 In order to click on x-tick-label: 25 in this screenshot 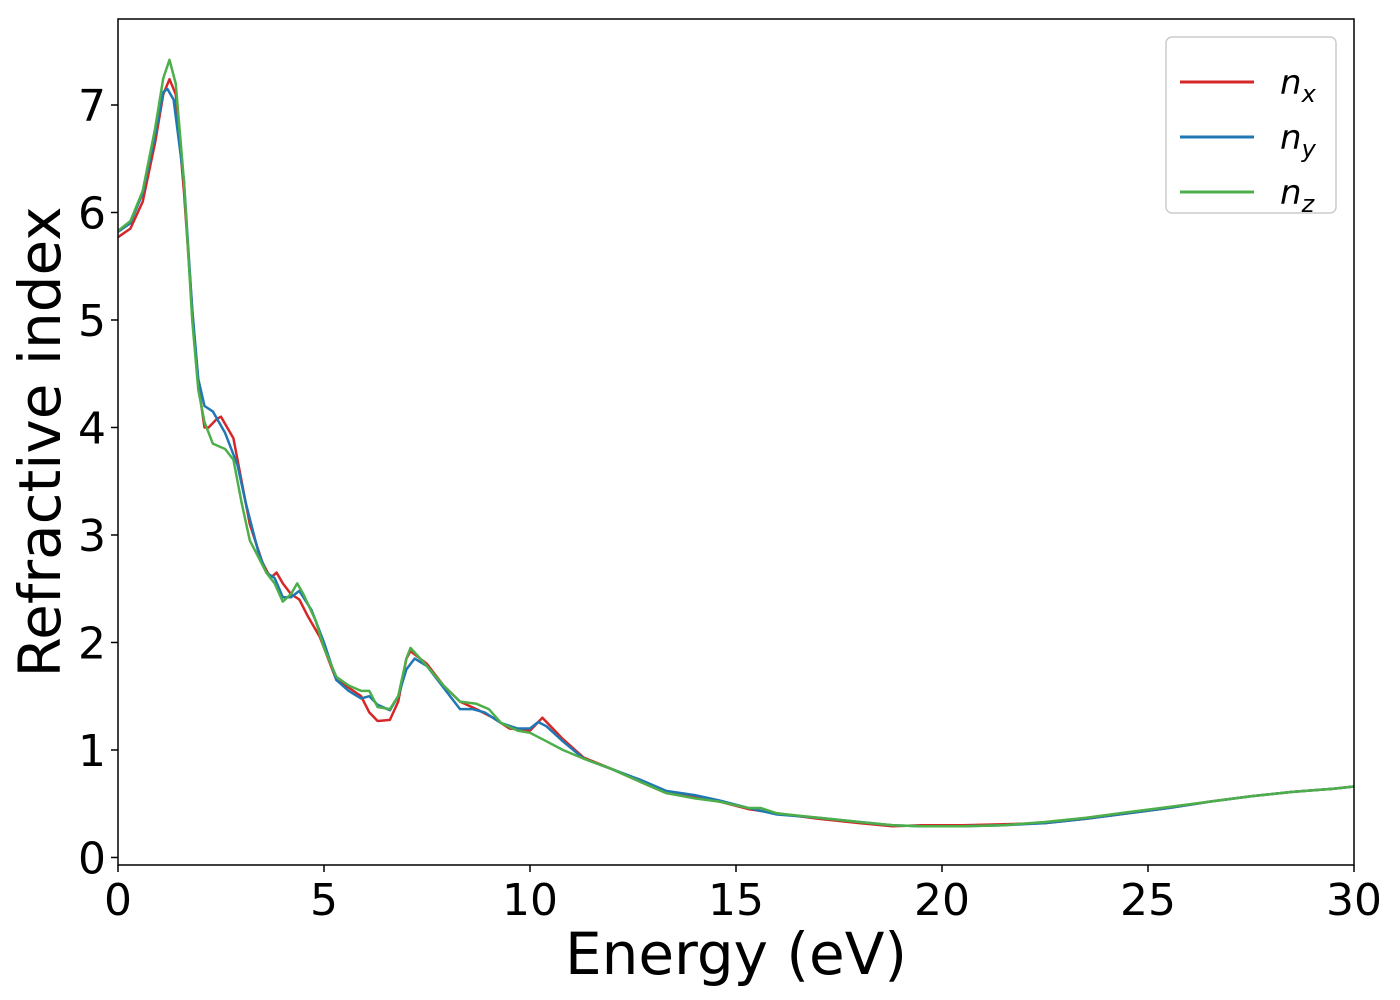, I will do `click(1148, 900)`.